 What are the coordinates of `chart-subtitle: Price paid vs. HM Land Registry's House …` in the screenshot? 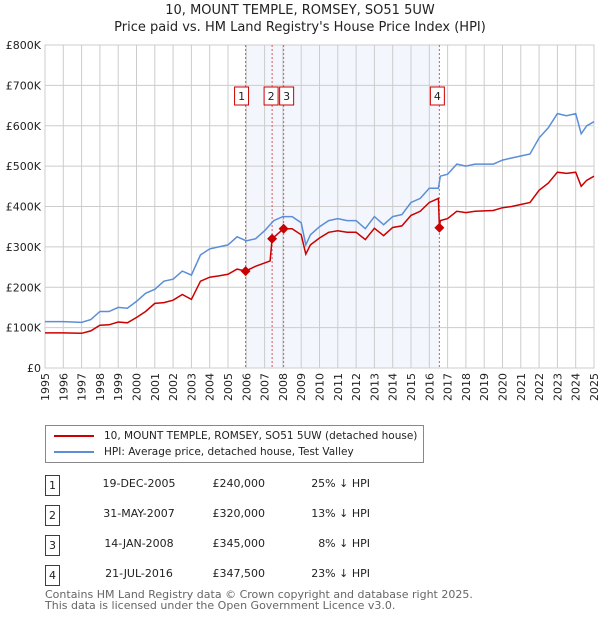 It's located at (300, 27).